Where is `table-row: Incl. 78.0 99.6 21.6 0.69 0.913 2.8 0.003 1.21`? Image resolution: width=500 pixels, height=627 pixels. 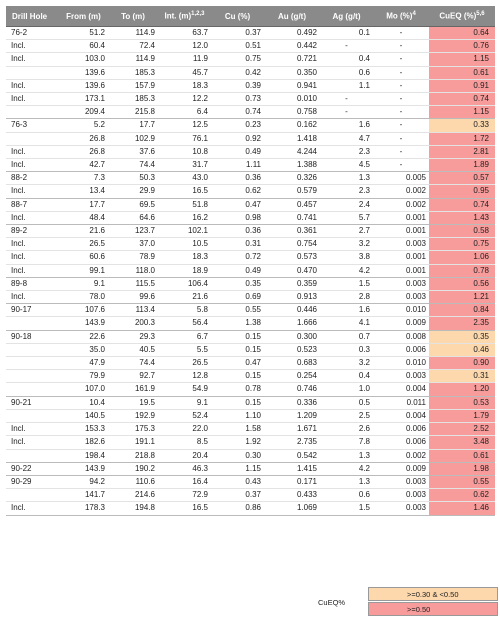
table-row: Incl. 78.0 99.6 21.6 0.69 0.913 2.8 0.003 1.21 is located at coordinates (250, 297).